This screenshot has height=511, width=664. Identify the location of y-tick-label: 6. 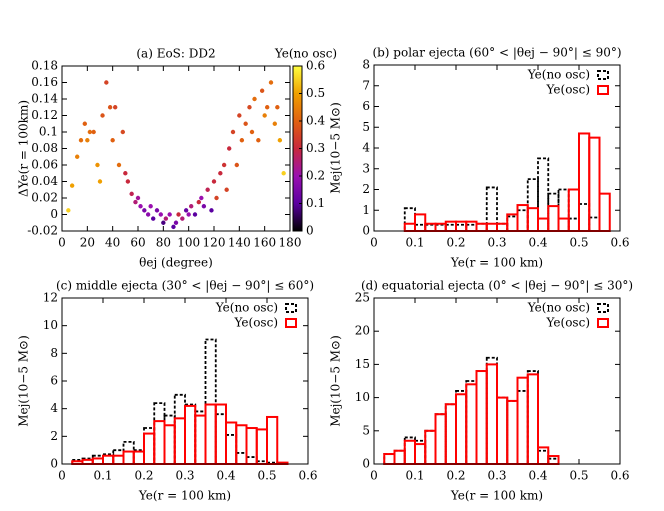
(366, 106).